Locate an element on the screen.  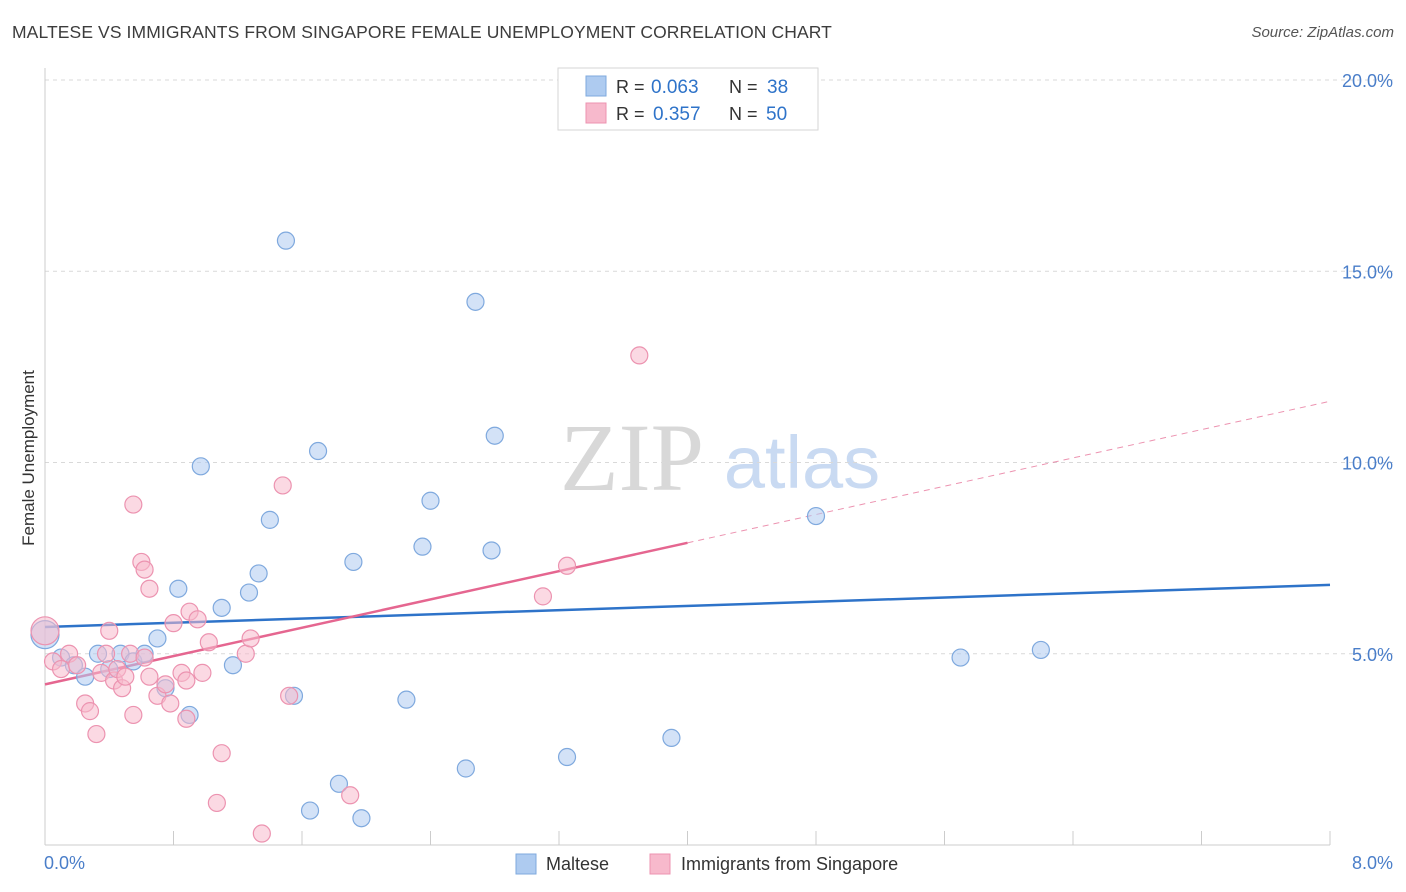
bottom-legend-swatch-singapore is located at coordinates (660, 864).